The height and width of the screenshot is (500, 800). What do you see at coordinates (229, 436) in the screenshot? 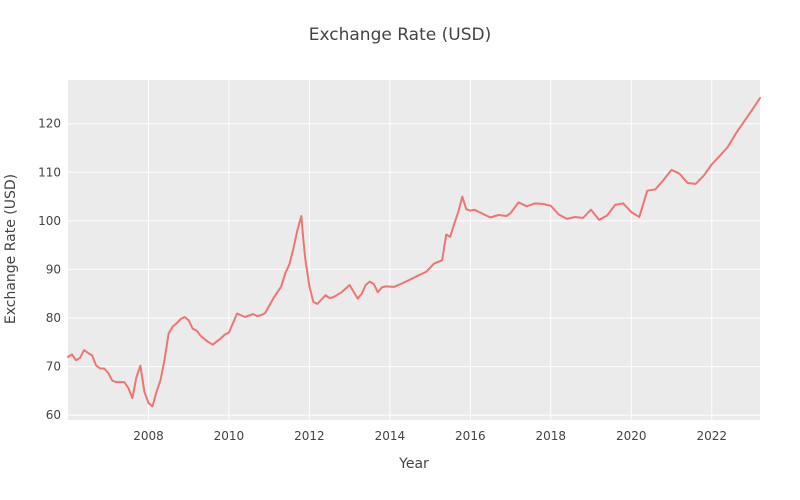
I see `x-tick-label: 2010` at bounding box center [229, 436].